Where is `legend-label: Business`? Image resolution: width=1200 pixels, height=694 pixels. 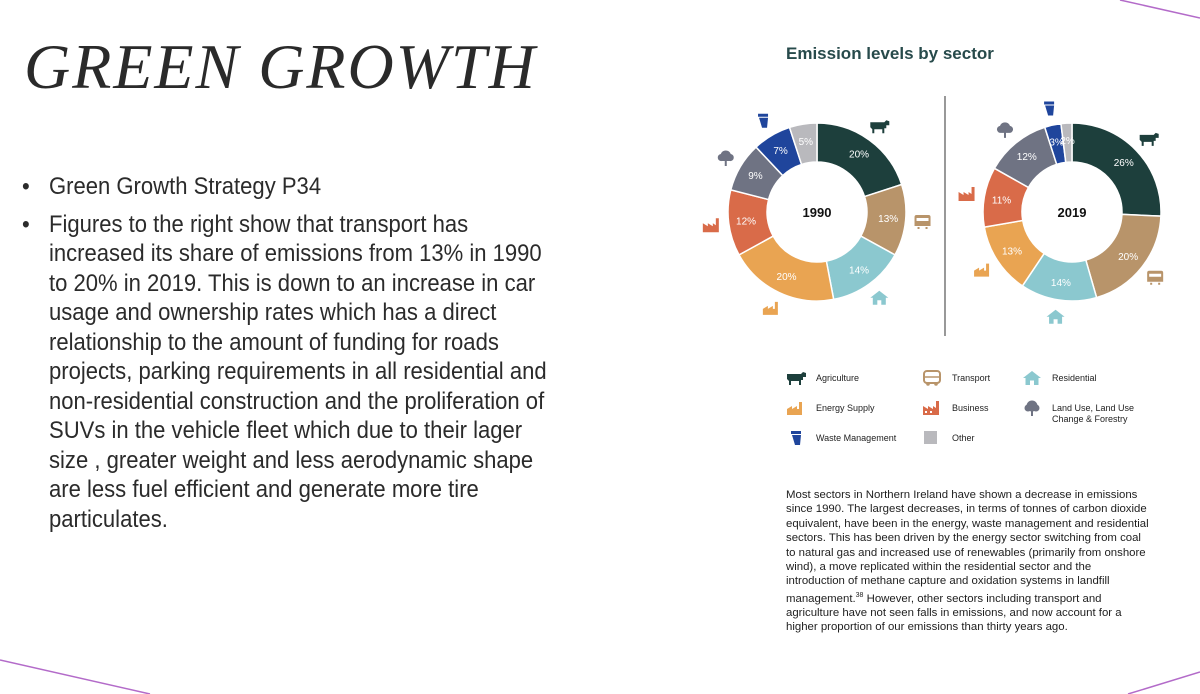
legend-label: Business is located at coordinates (970, 408).